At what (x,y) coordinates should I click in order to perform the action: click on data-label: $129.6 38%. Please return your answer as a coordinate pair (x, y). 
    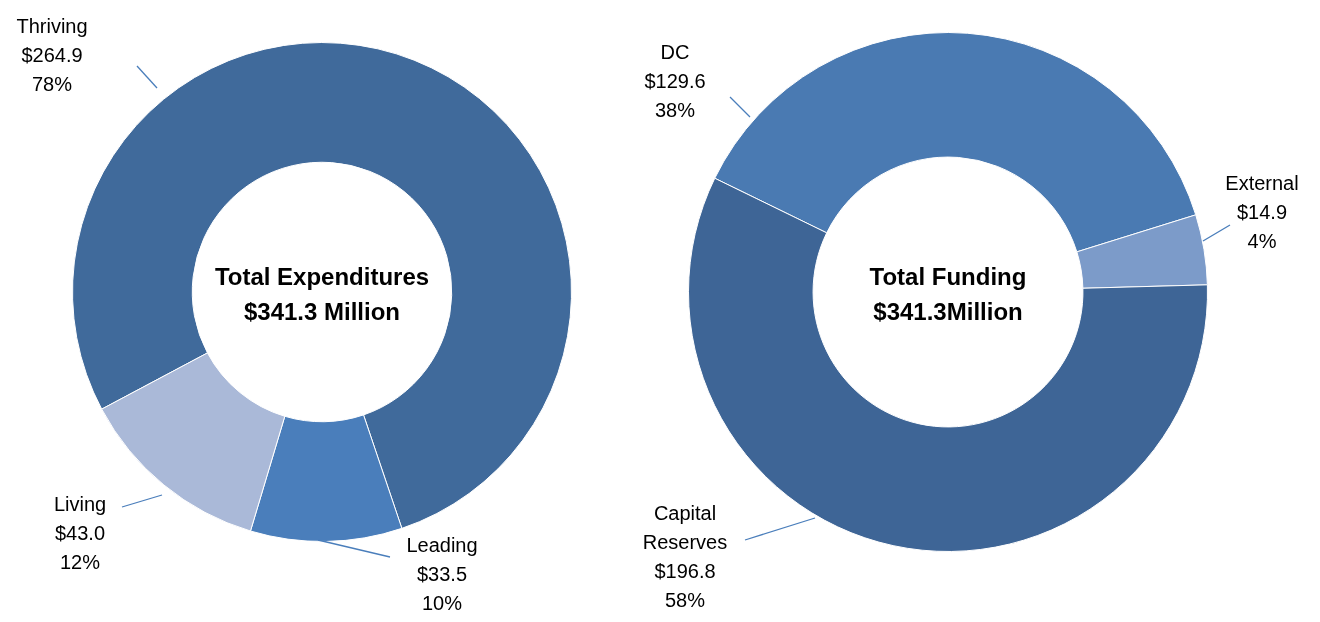
    Looking at the image, I should click on (675, 95).